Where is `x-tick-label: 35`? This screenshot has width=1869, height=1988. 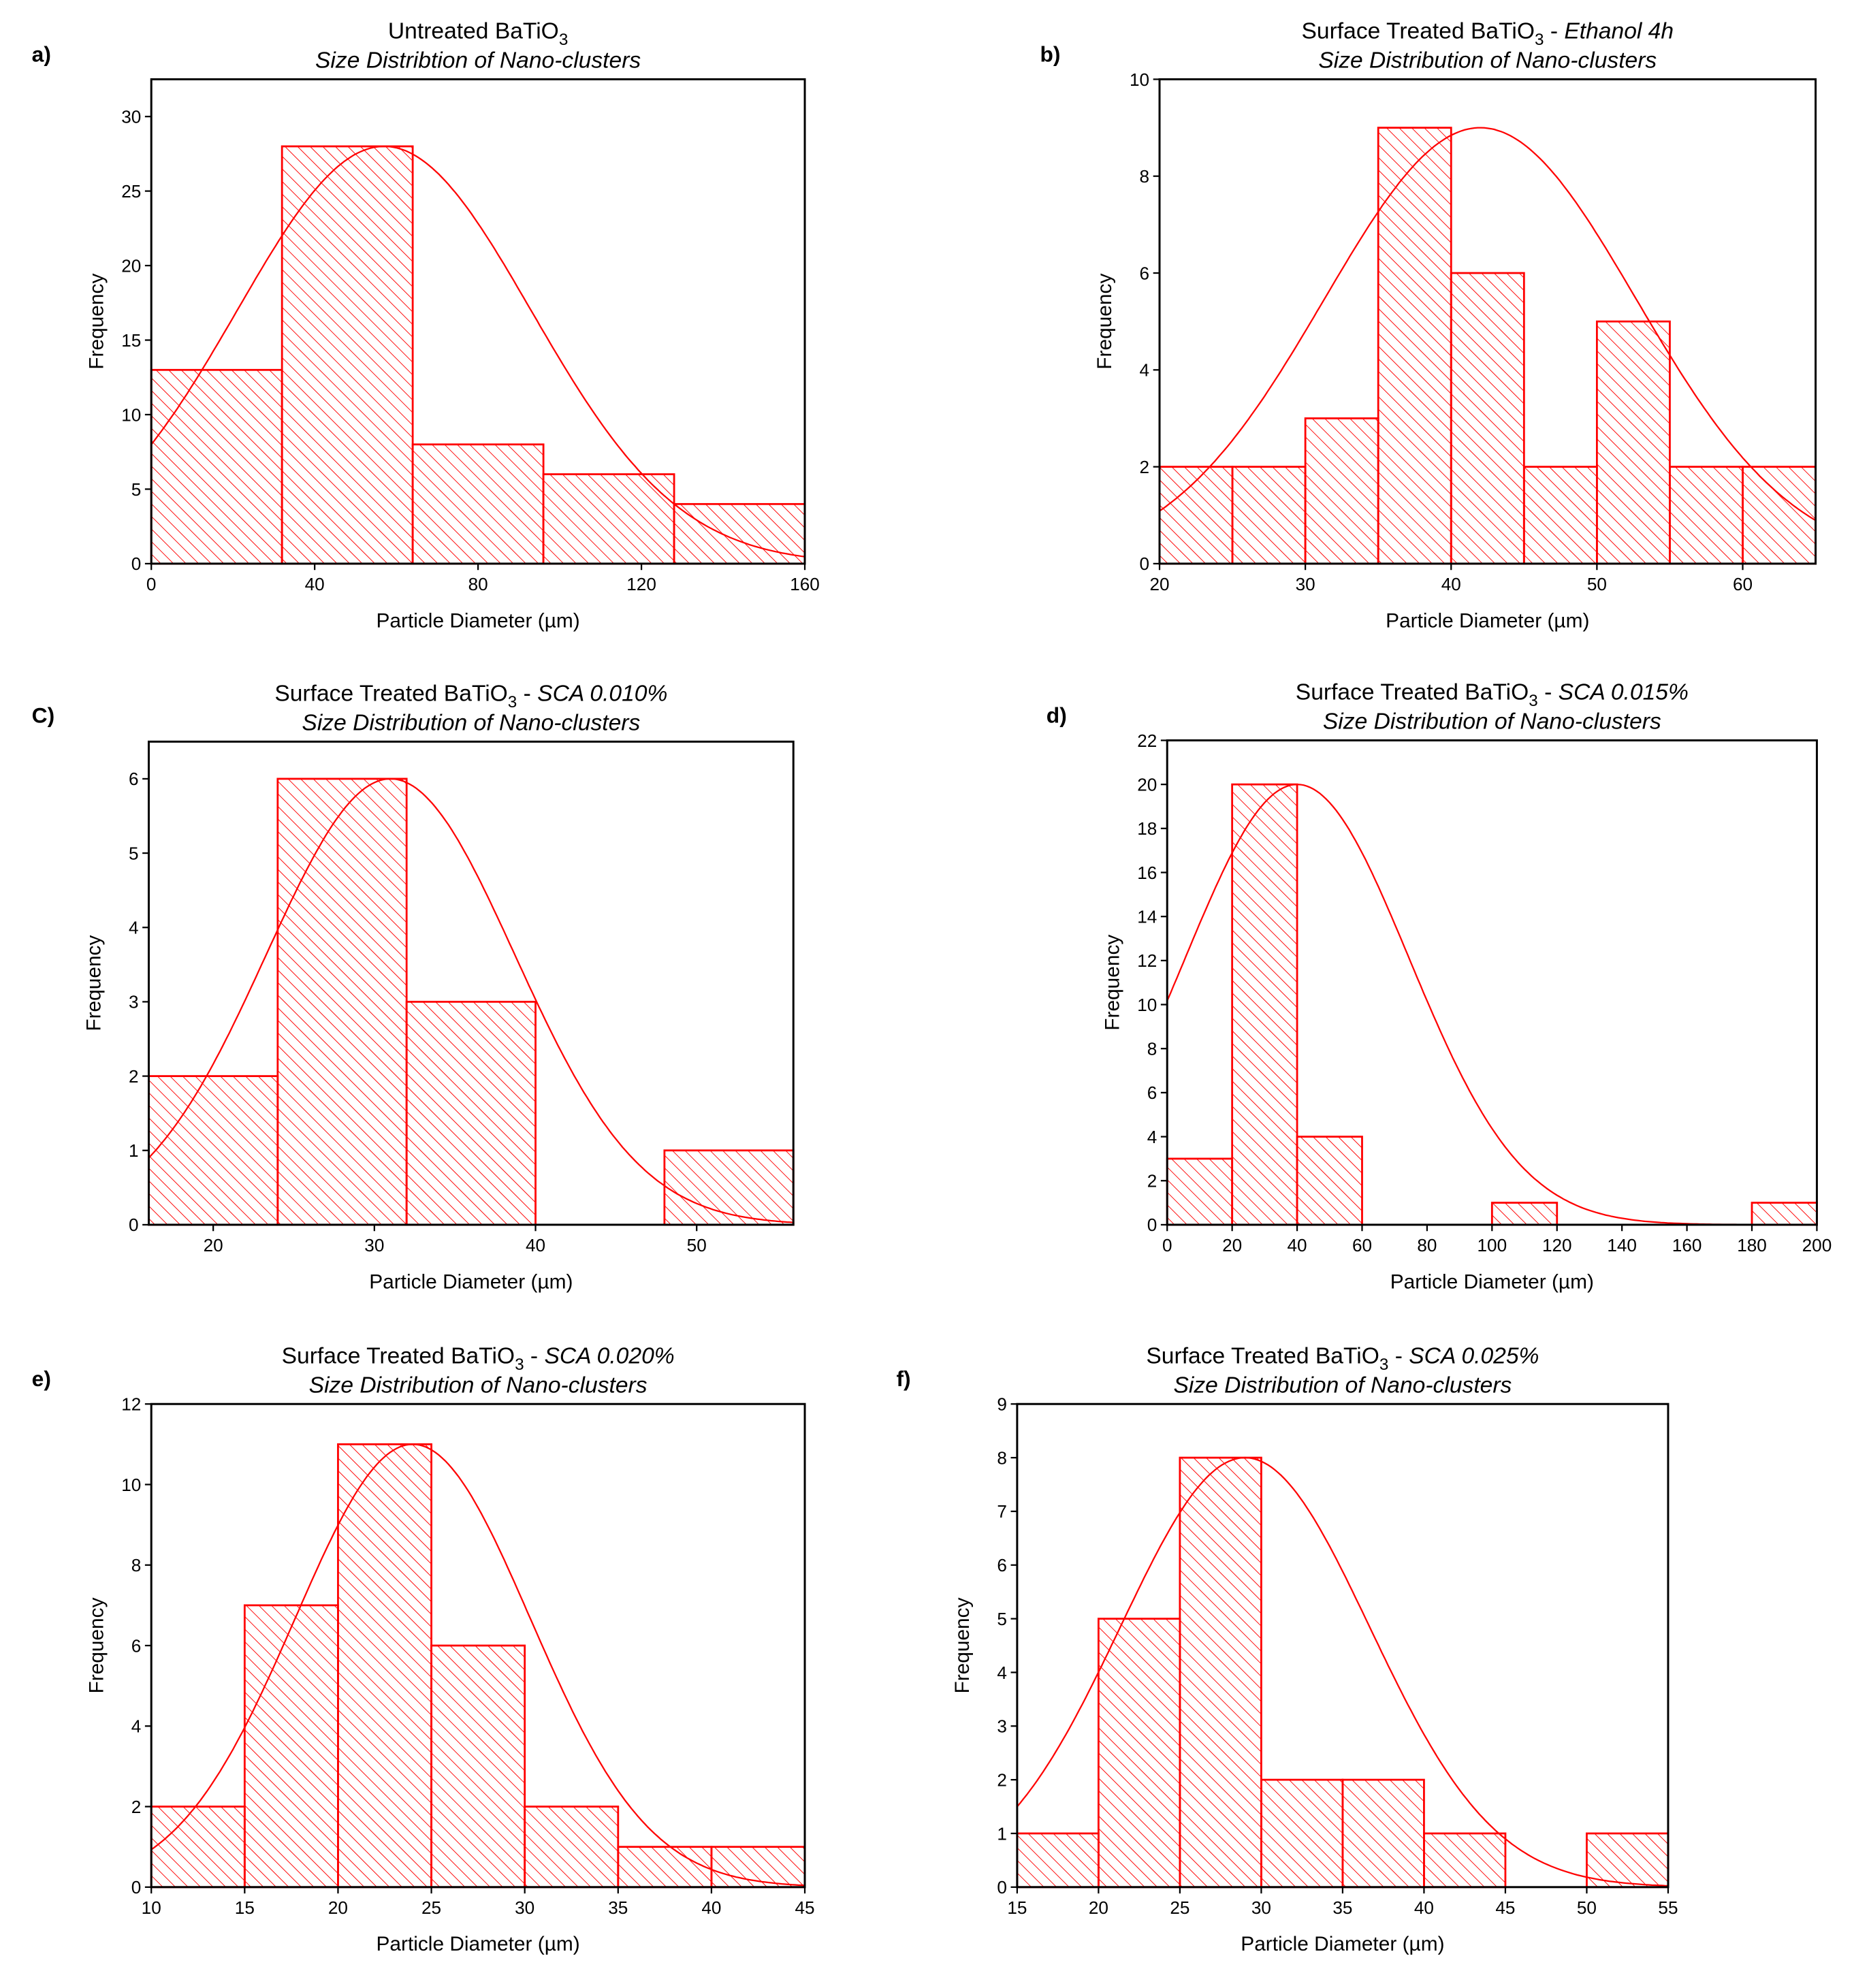
x-tick-label: 35 is located at coordinates (618, 1908).